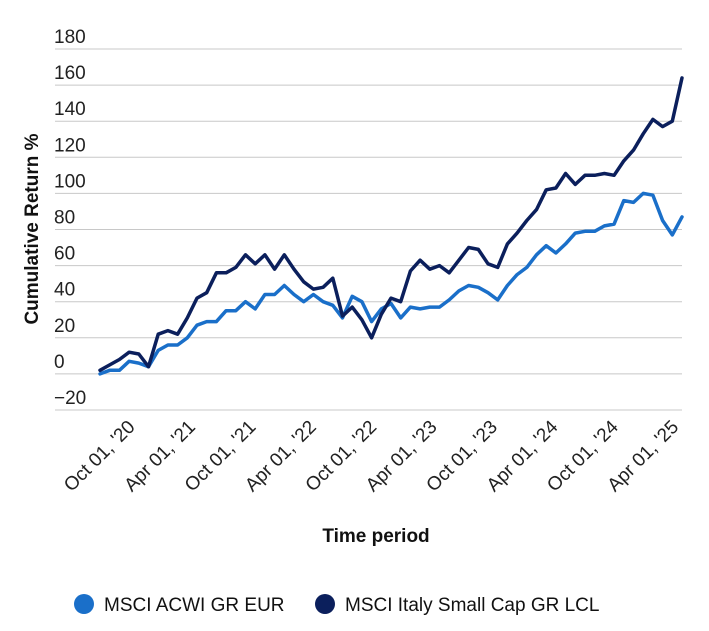 This screenshot has width=709, height=631. Describe the element at coordinates (70, 37) in the screenshot. I see `y-tick-label: 180` at that location.